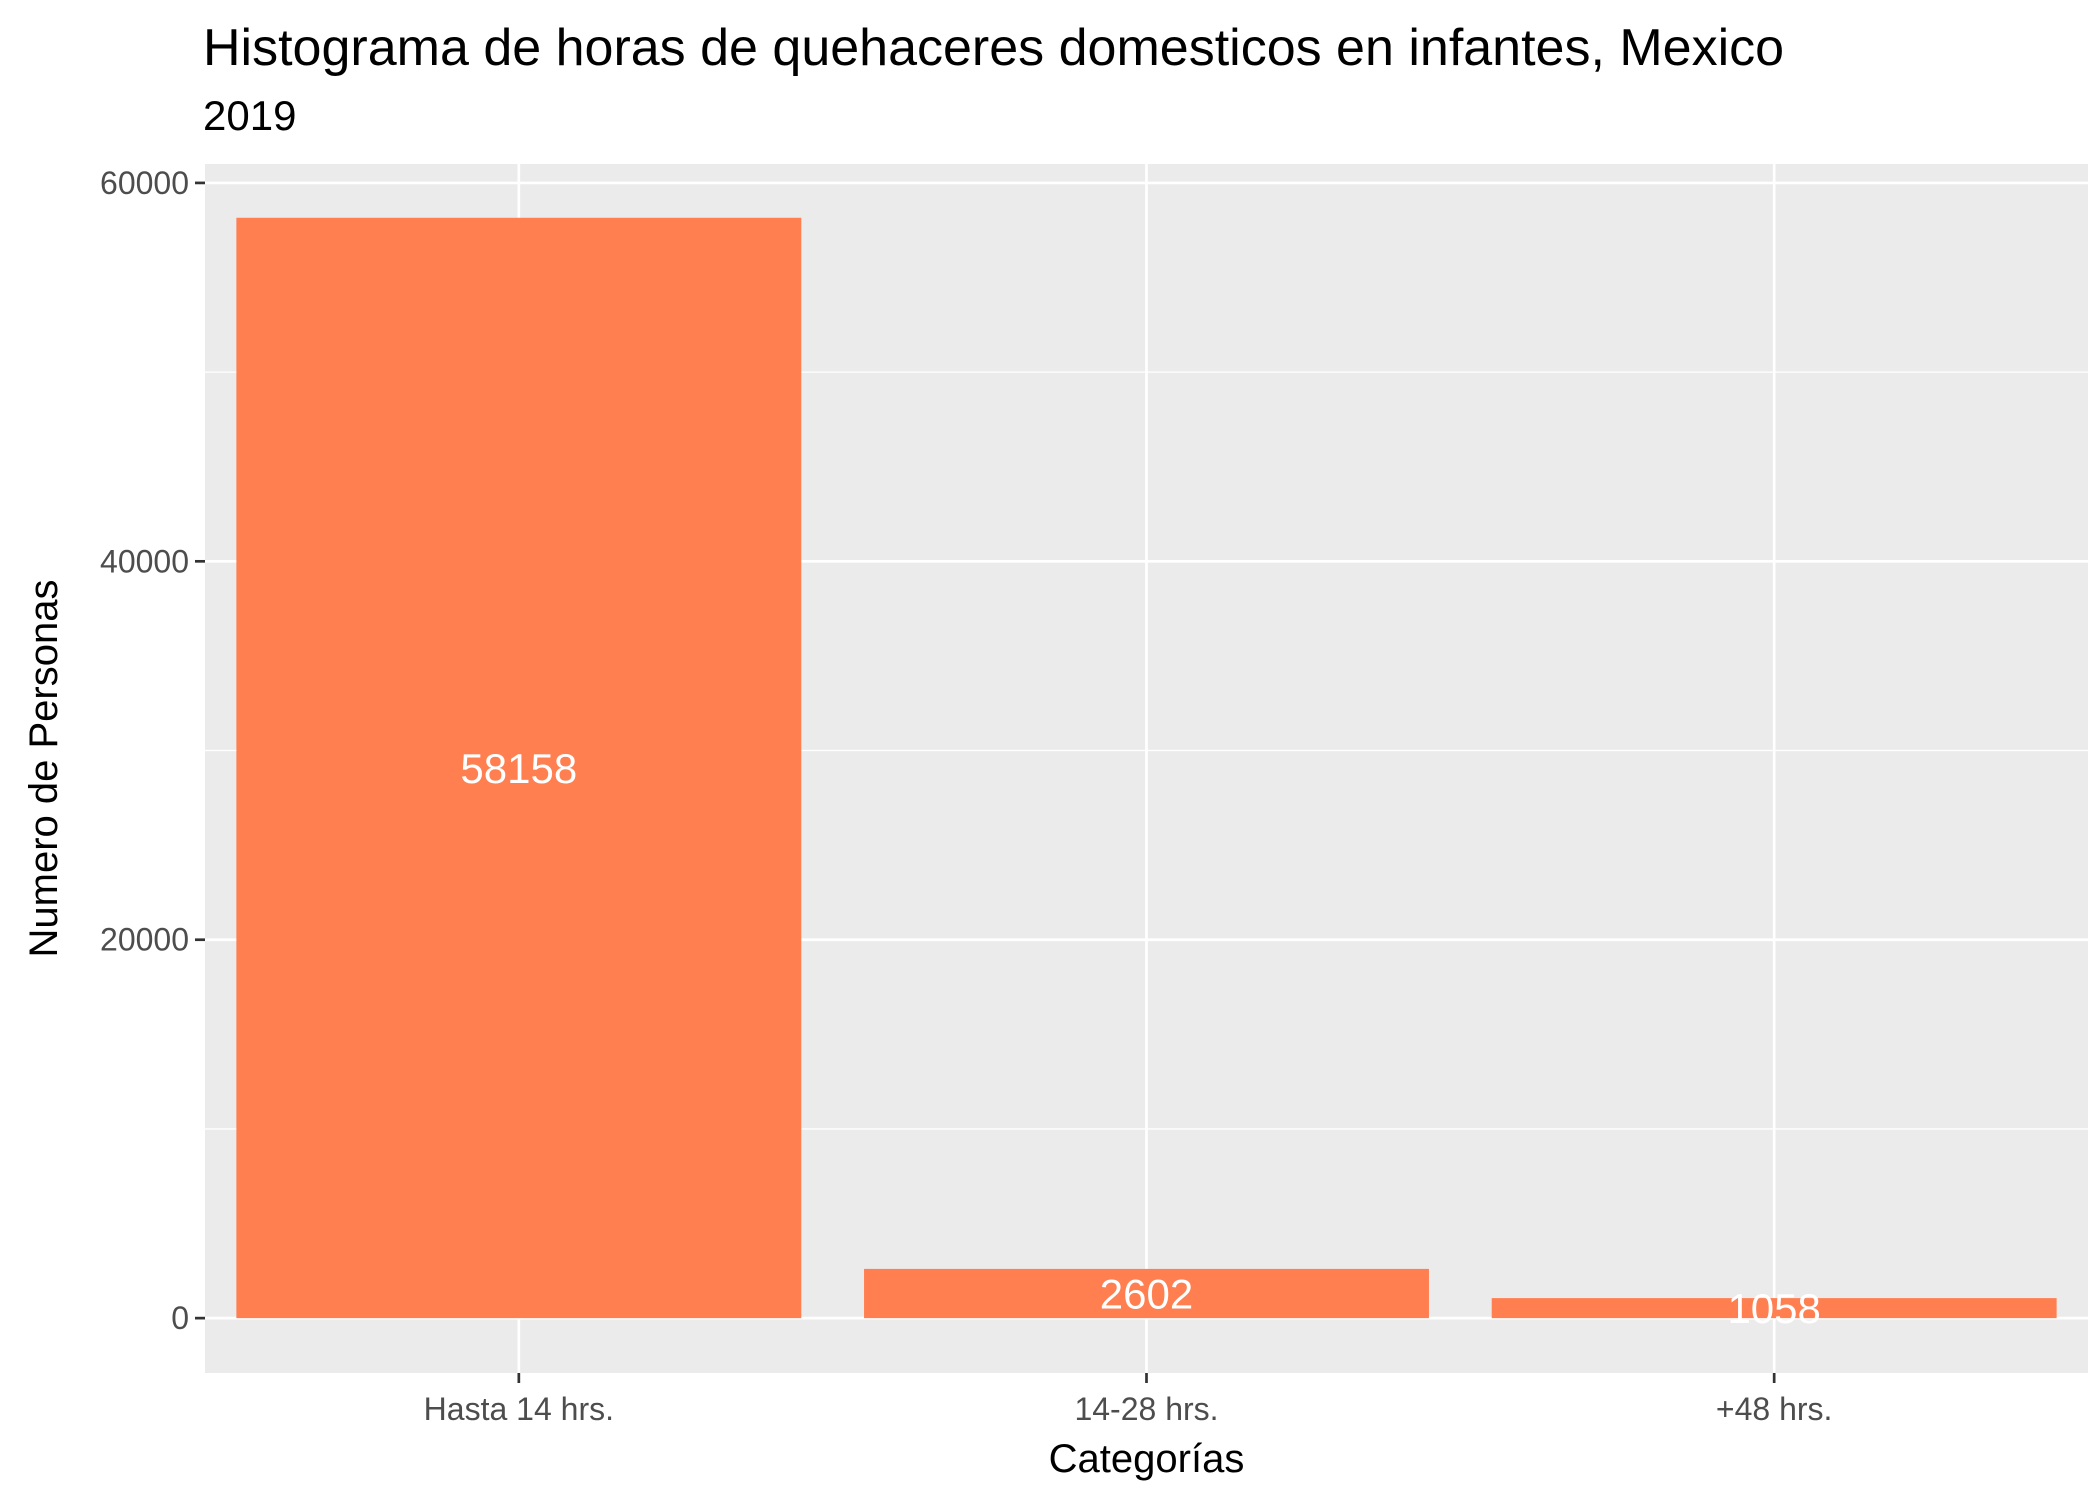 This screenshot has height=1499, width=2100. Describe the element at coordinates (144, 183) in the screenshot. I see `y-tick-label: 60000` at that location.